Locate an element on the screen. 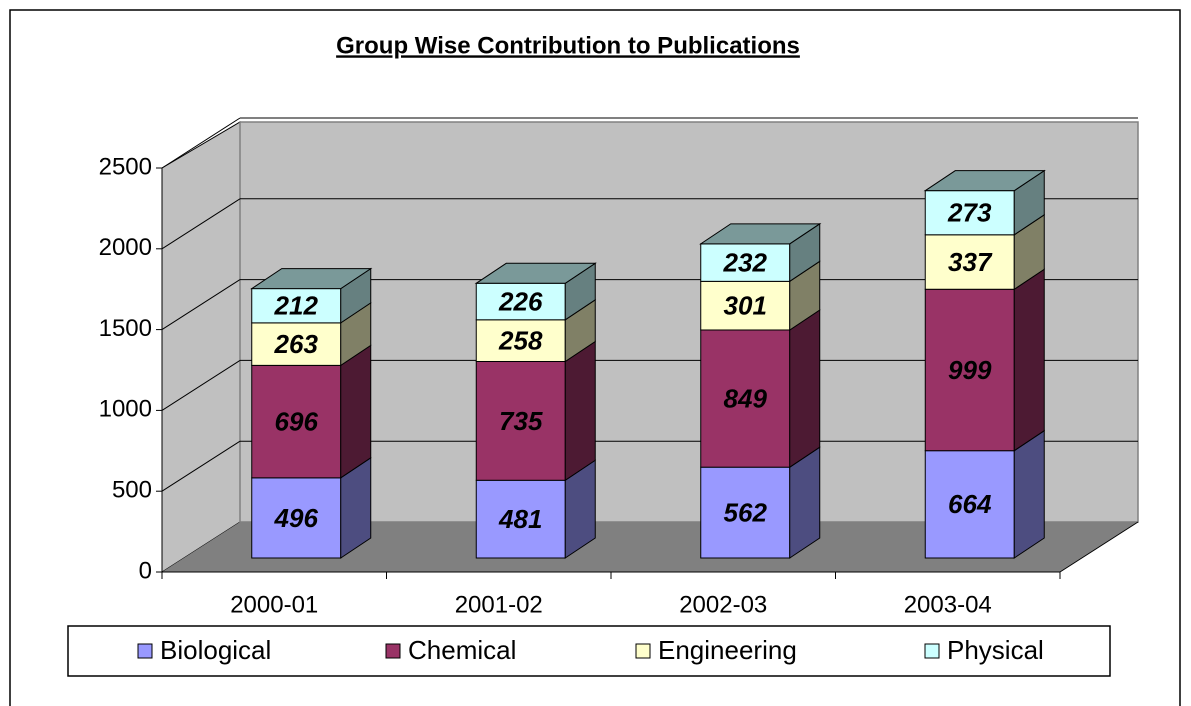 This screenshot has width=1191, height=706. y-tick-label: 1500 is located at coordinates (125, 328).